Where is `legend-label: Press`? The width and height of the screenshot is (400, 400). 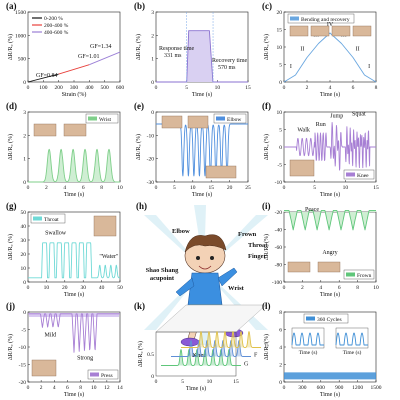
legend-label: Press is located at coordinates (107, 376).